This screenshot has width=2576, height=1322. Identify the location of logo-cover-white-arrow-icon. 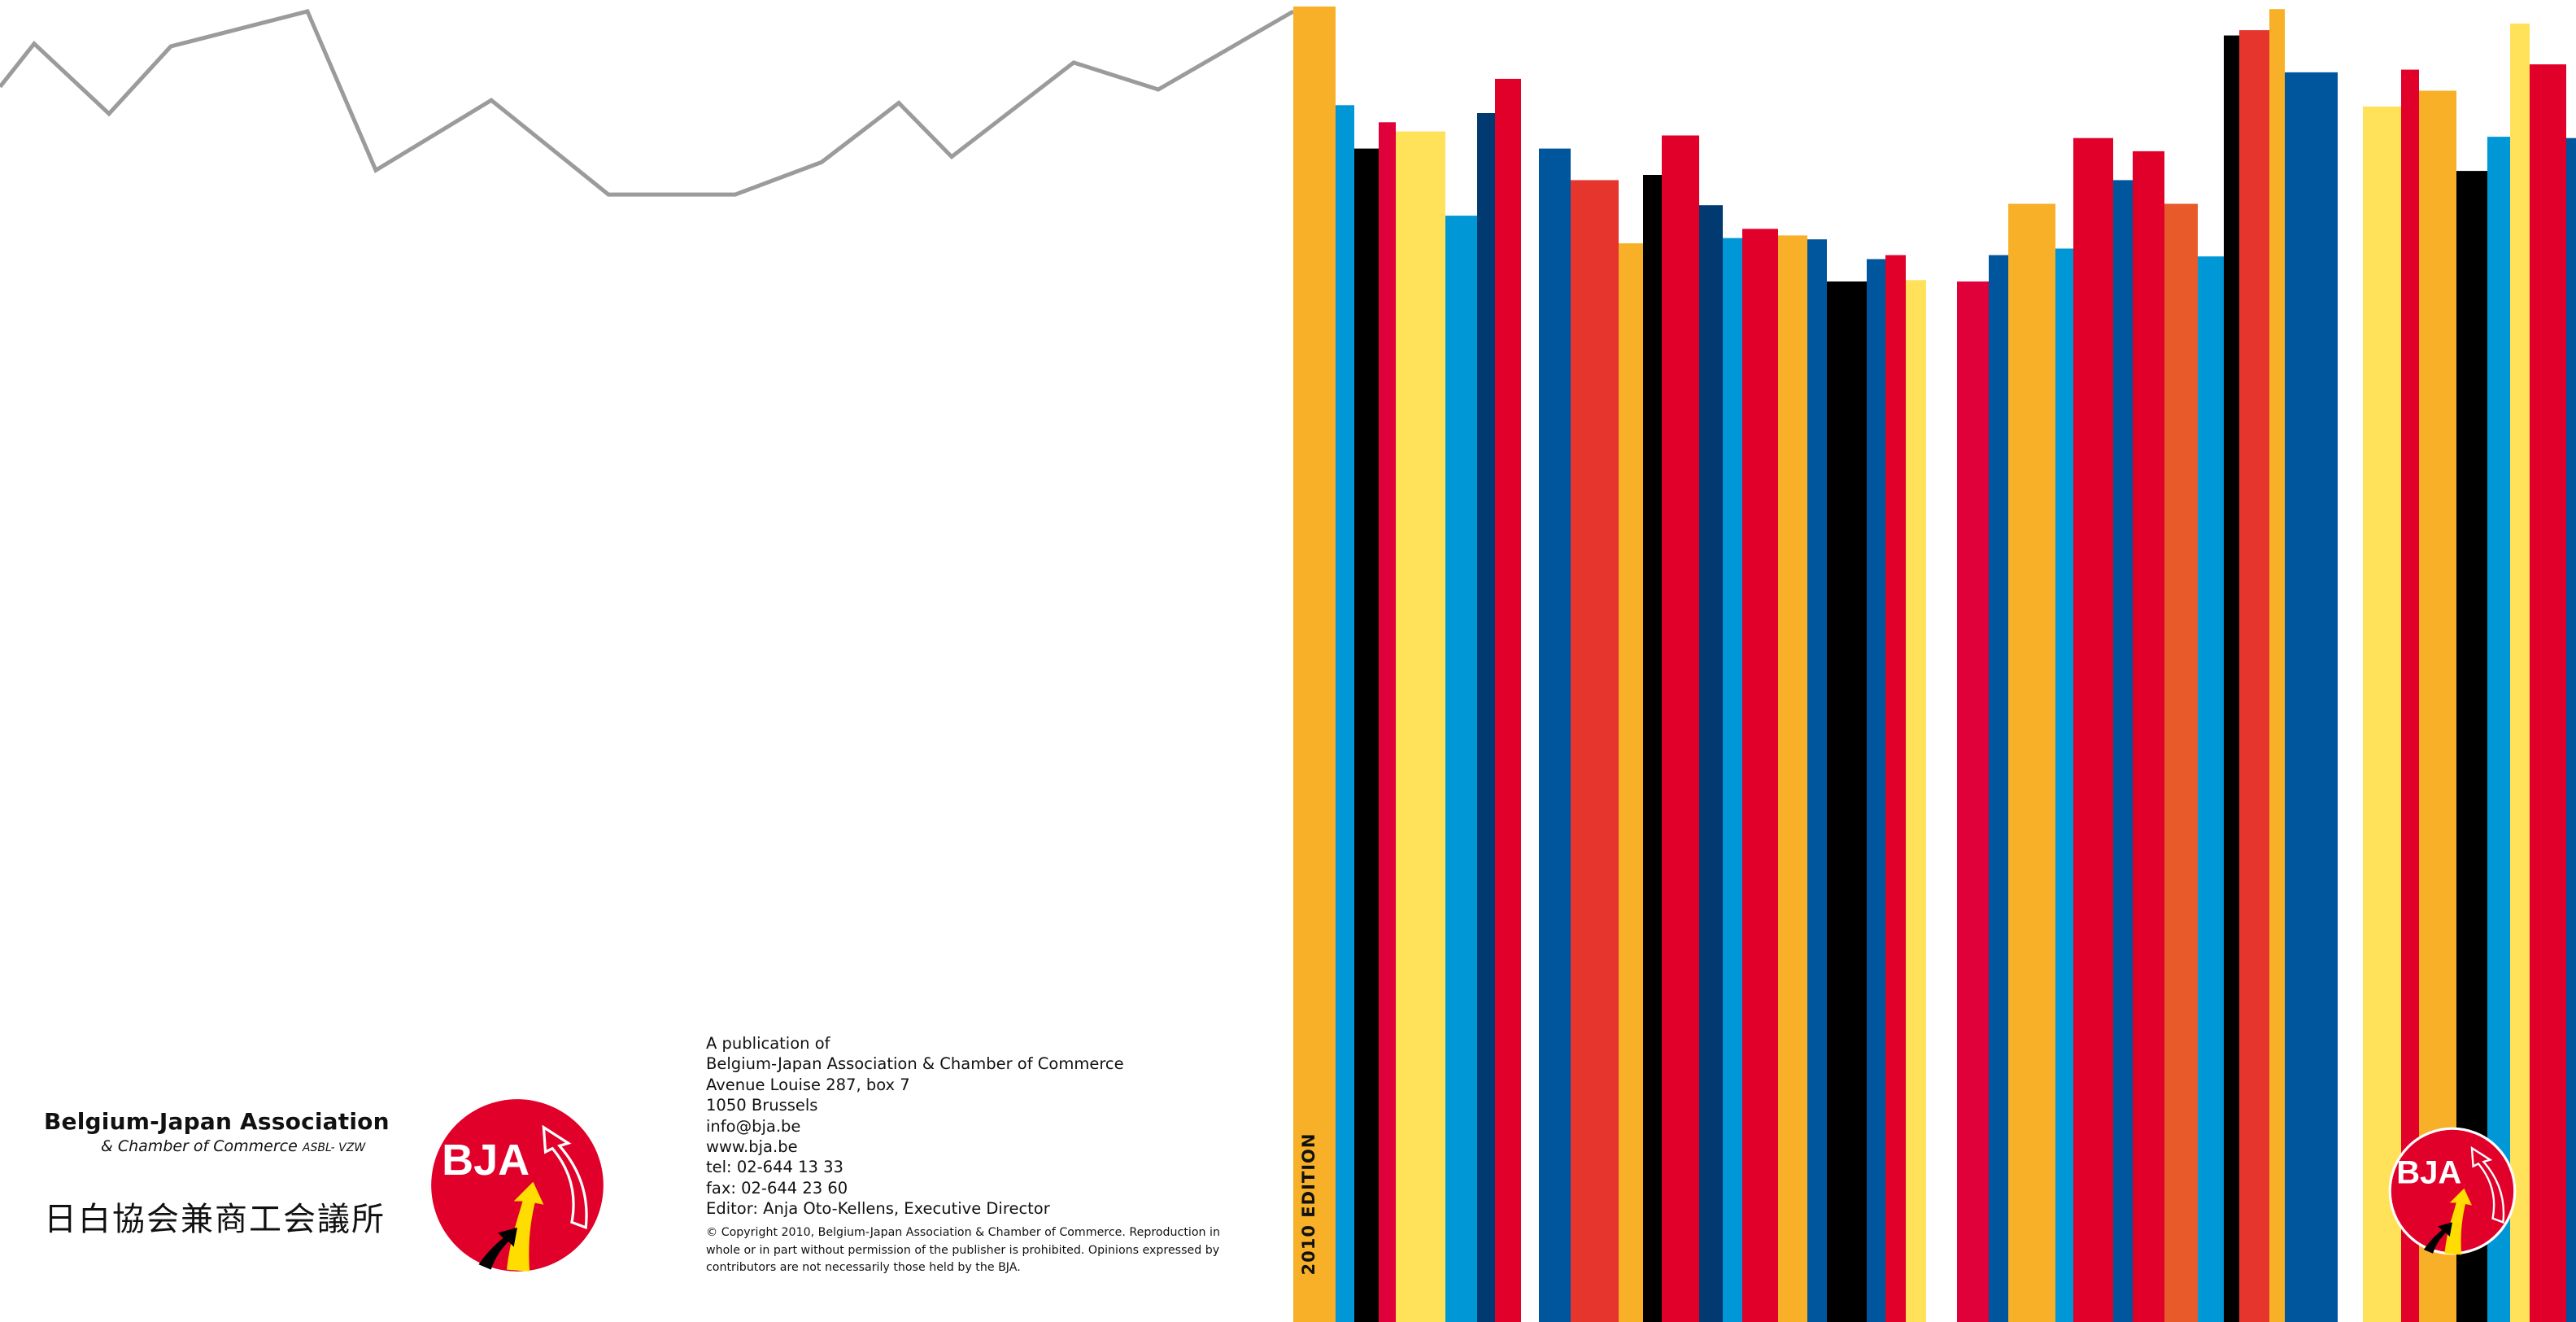
(2487, 1184).